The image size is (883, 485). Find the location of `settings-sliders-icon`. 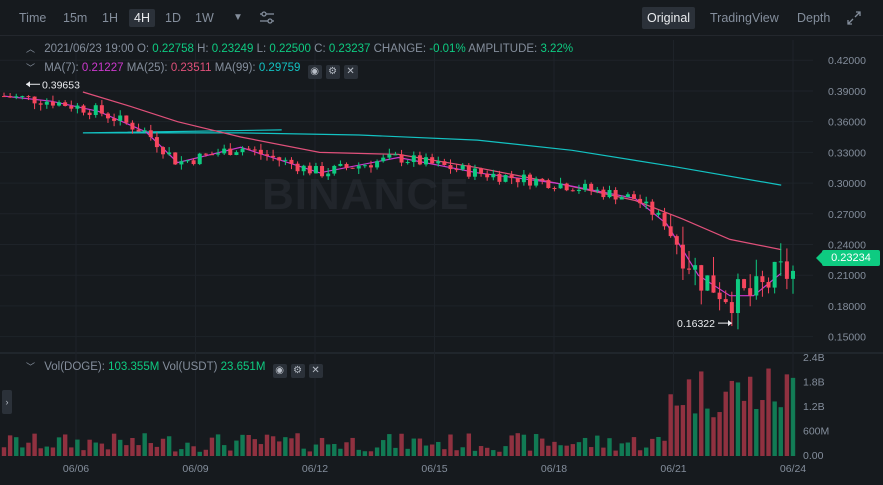

settings-sliders-icon is located at coordinates (267, 20).